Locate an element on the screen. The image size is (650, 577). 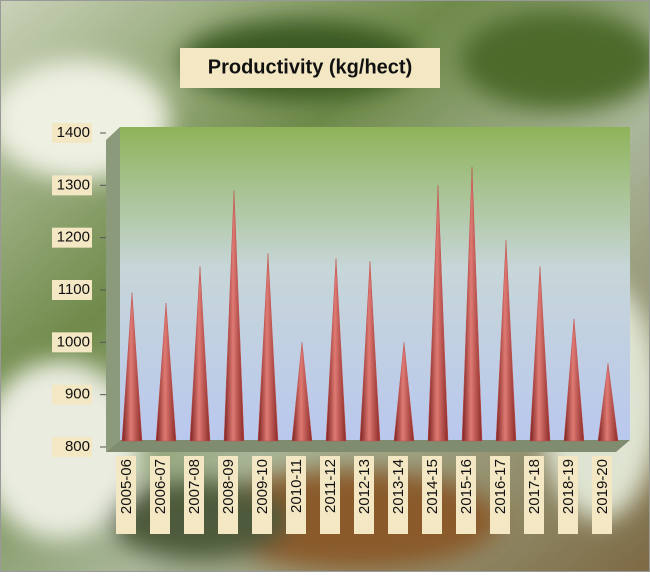
x-tick-label: 2019-20 is located at coordinates (602, 486).